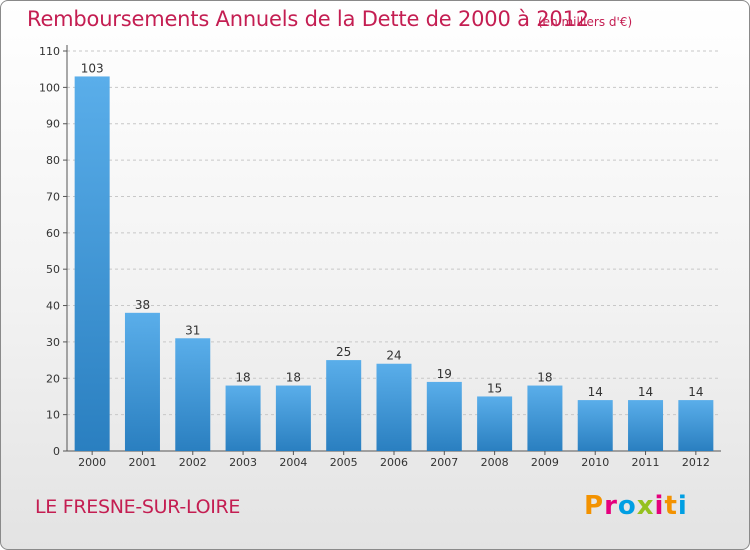  I want to click on value-label-2011: 14, so click(645, 392).